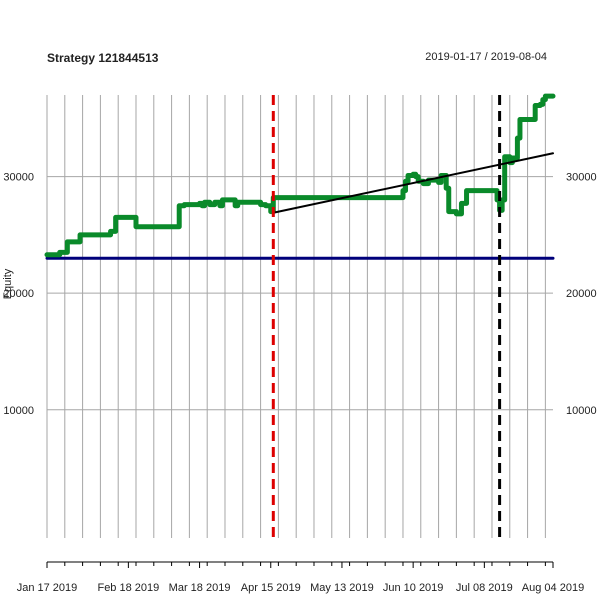 The height and width of the screenshot is (600, 600). What do you see at coordinates (413, 183) in the screenshot?
I see `trend-series-line` at bounding box center [413, 183].